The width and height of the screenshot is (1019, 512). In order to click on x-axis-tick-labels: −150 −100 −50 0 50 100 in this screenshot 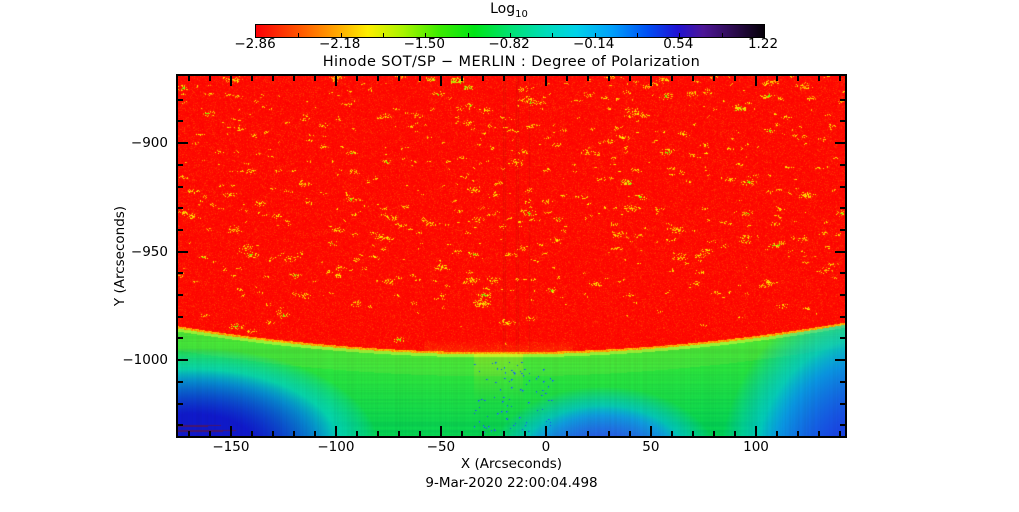, I will do `click(511, 448)`.